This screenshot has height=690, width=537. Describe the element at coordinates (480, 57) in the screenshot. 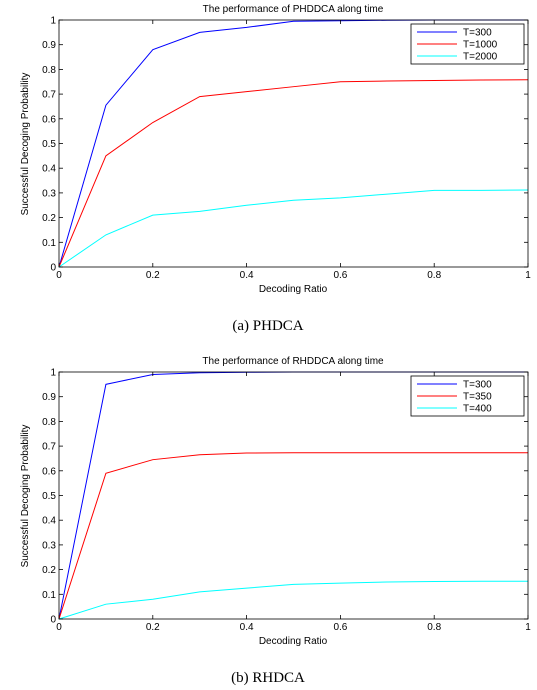

I see `legend-label-2: T=2000` at that location.